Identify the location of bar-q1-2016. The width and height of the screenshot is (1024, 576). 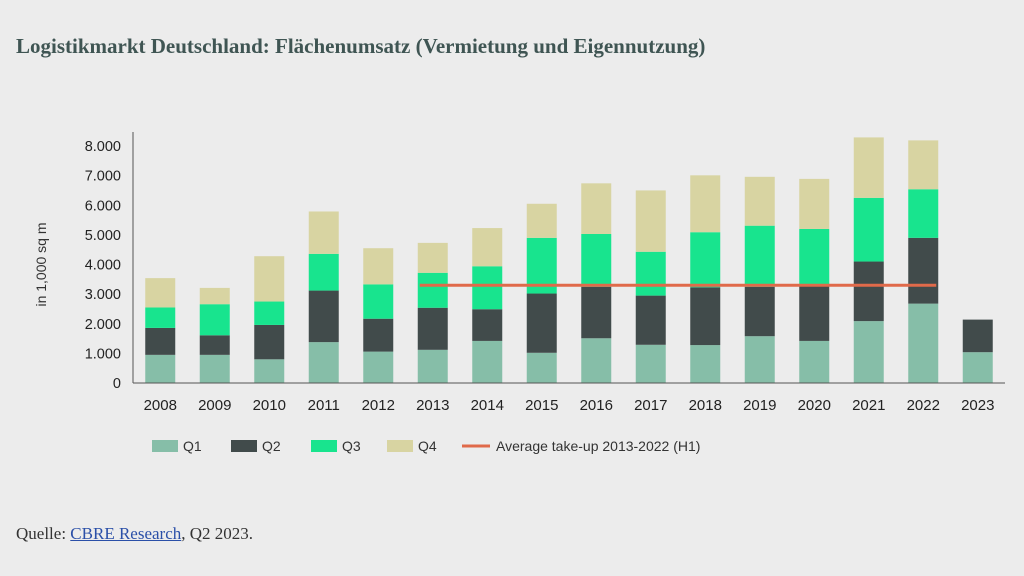
(596, 360).